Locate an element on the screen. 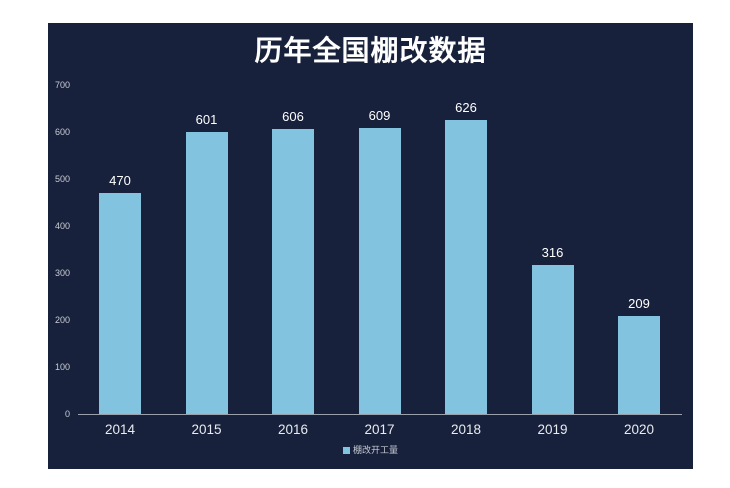  y-axis-tick-label: 0 is located at coordinates (67, 413).